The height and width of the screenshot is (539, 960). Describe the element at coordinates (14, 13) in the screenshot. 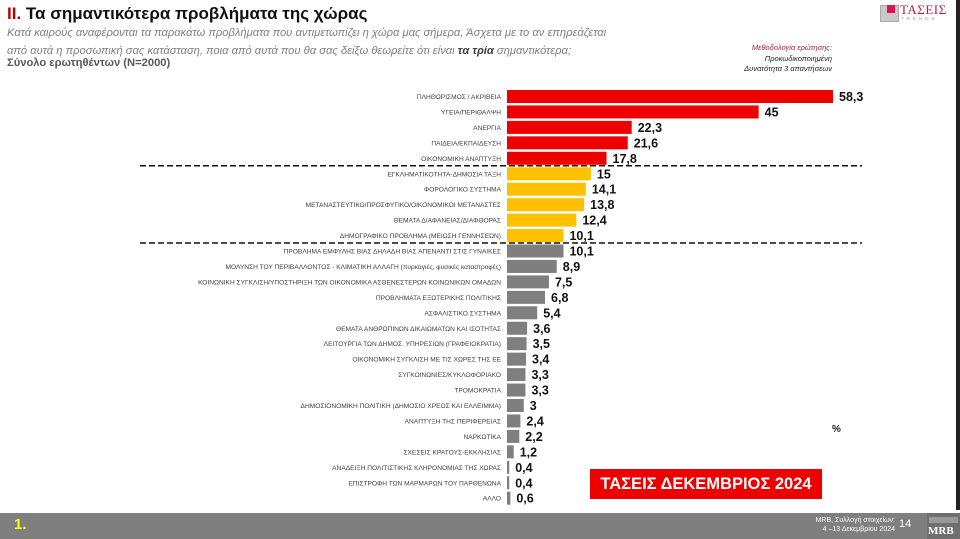

I see `section-number: II.` at that location.